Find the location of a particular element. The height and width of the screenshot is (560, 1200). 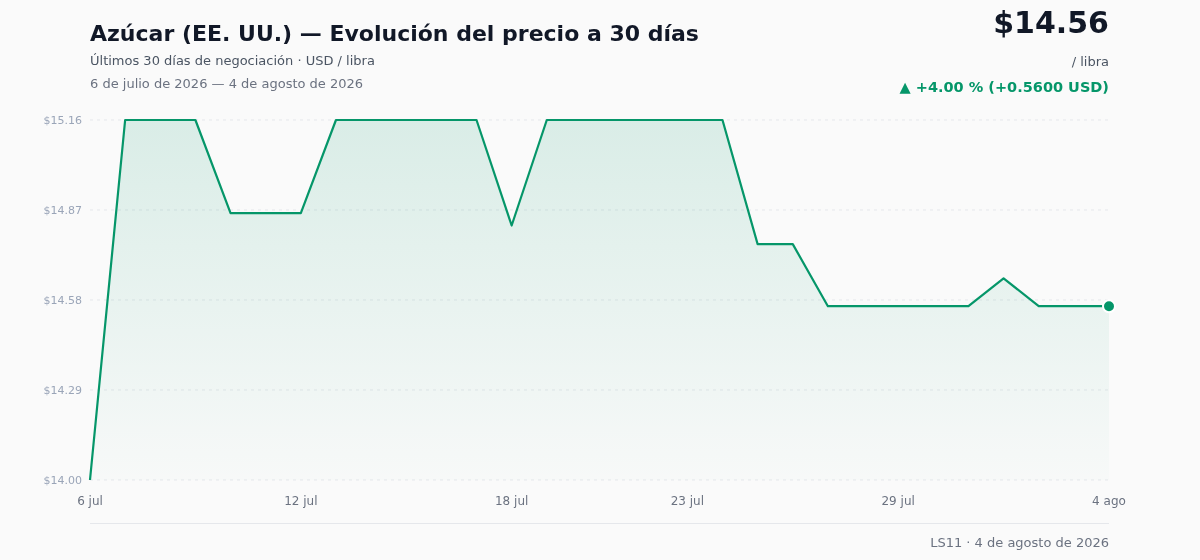

x-tick-label: 6 jul is located at coordinates (90, 500).